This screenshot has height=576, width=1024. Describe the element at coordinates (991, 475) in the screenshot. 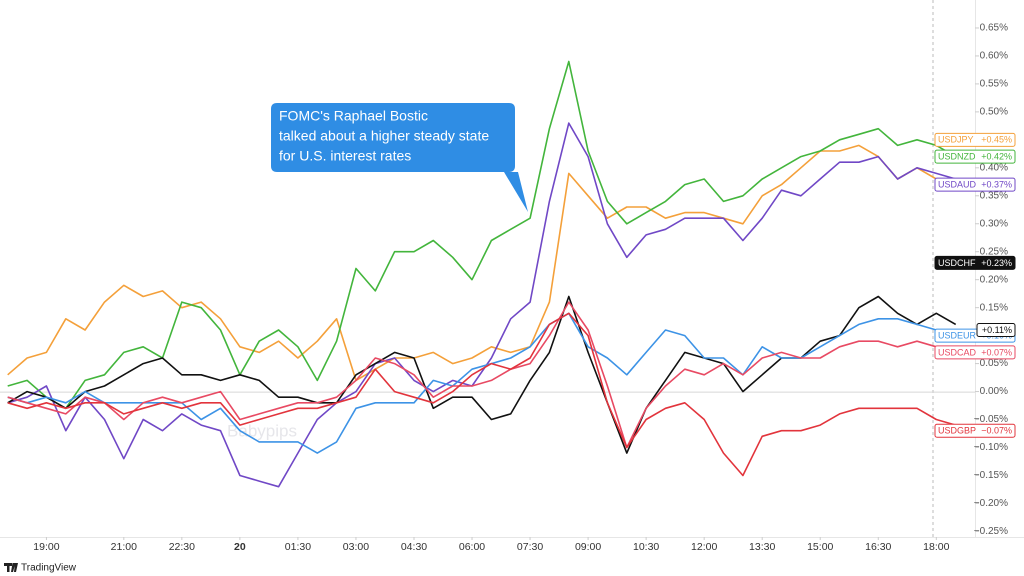

I see `y-tick-label: −0.15%` at that location.